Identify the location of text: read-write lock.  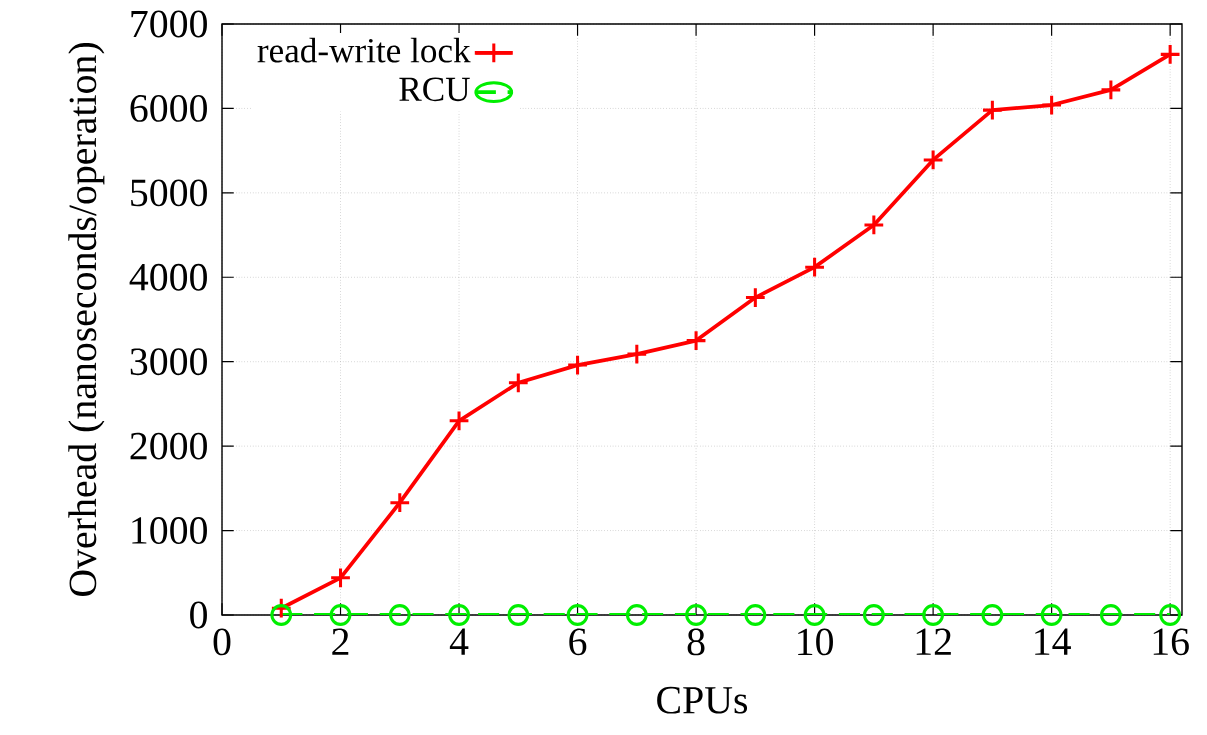
(364, 50).